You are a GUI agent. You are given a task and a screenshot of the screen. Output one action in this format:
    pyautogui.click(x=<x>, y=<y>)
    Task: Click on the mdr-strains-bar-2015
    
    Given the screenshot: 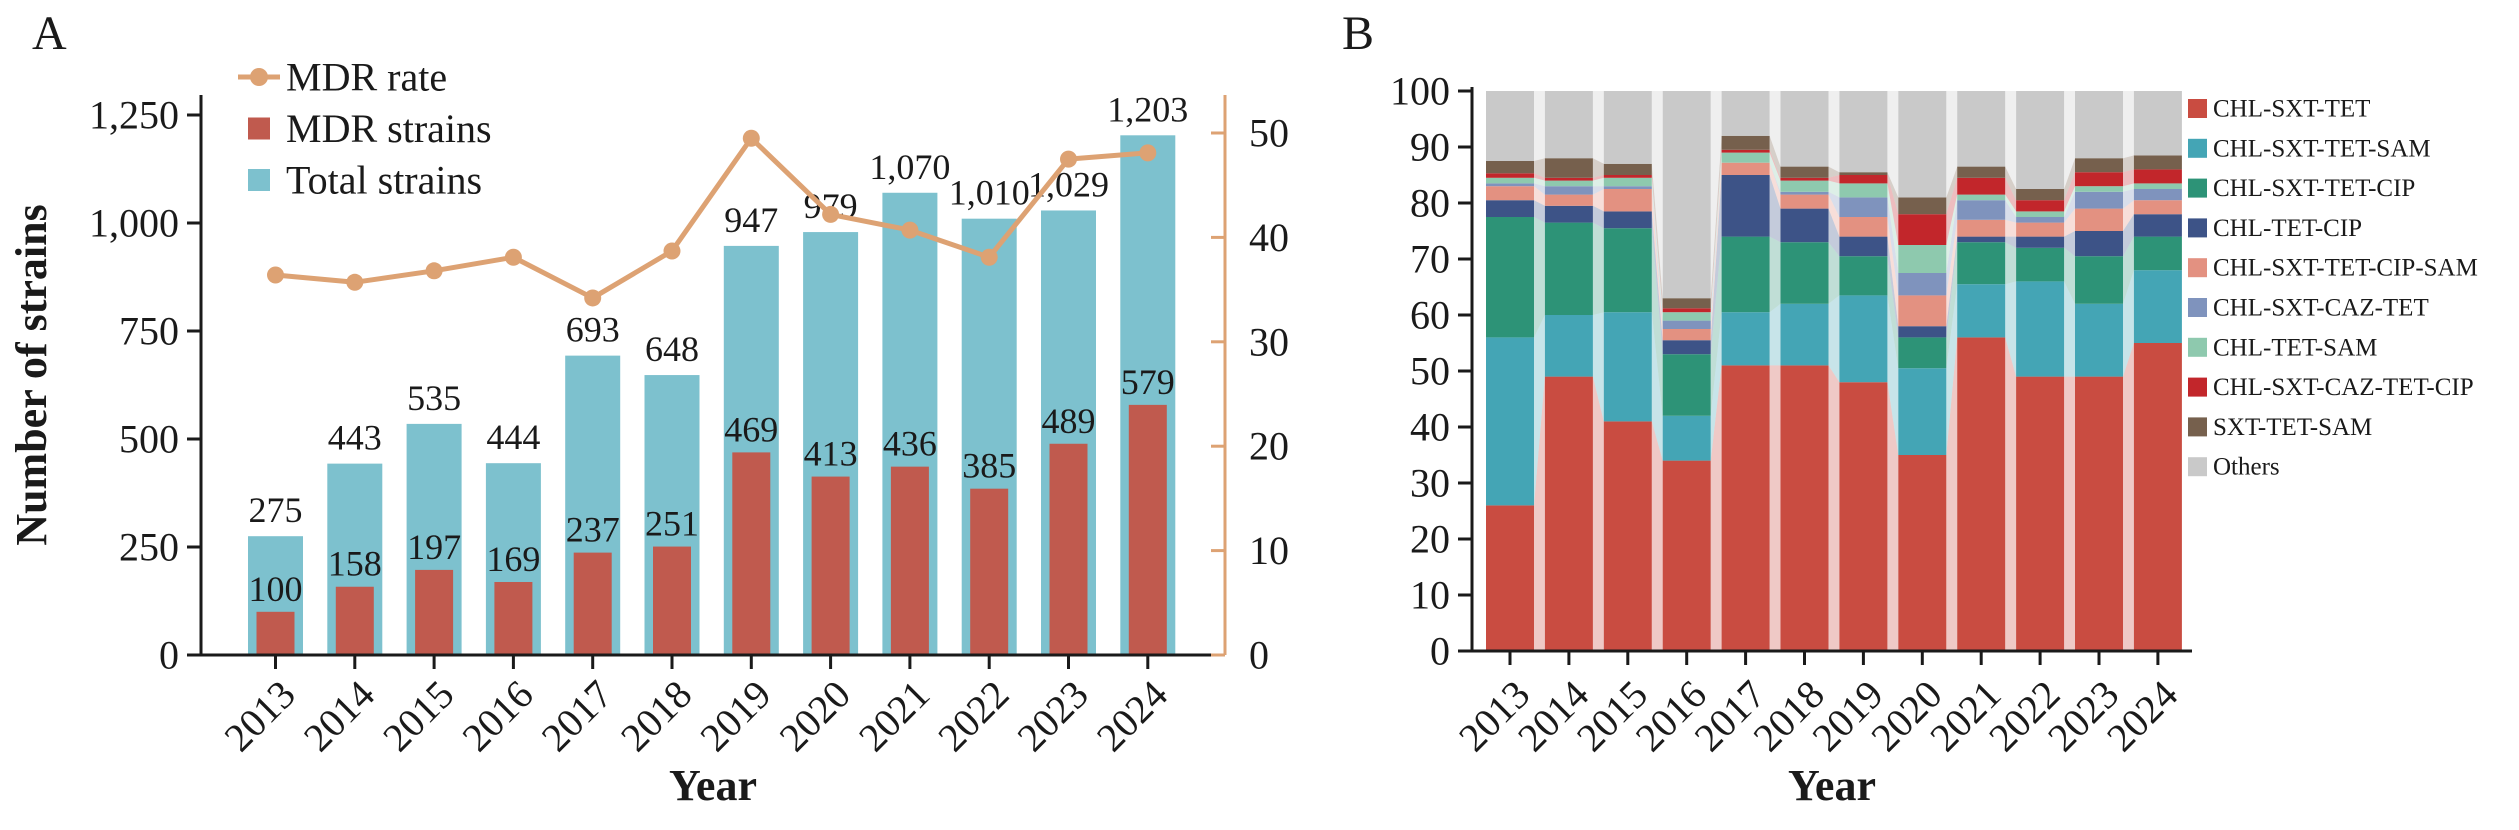 What is the action you would take?
    pyautogui.click(x=434, y=612)
    